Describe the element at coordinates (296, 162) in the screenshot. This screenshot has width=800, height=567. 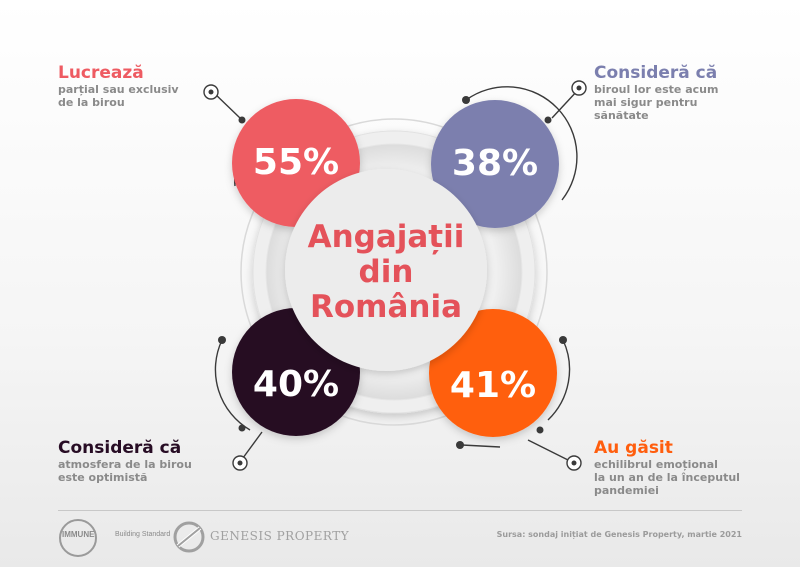
I see `stat-value-top-left: 55%` at that location.